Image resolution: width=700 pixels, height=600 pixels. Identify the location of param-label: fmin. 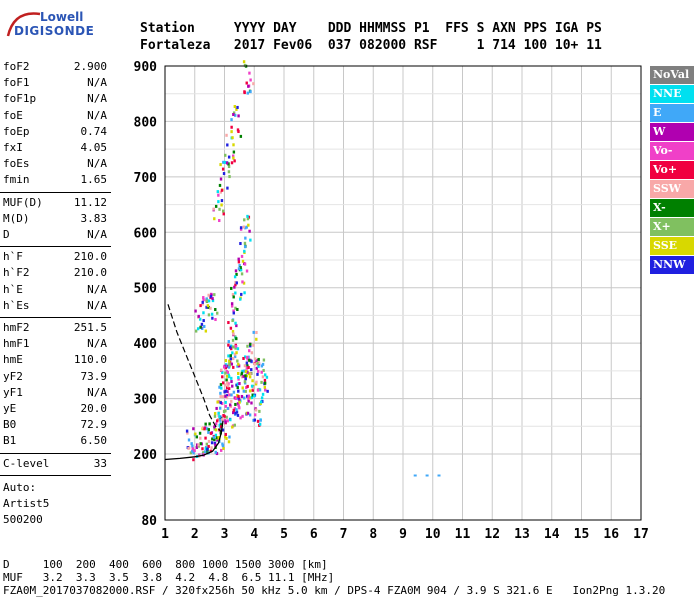
(16, 180).